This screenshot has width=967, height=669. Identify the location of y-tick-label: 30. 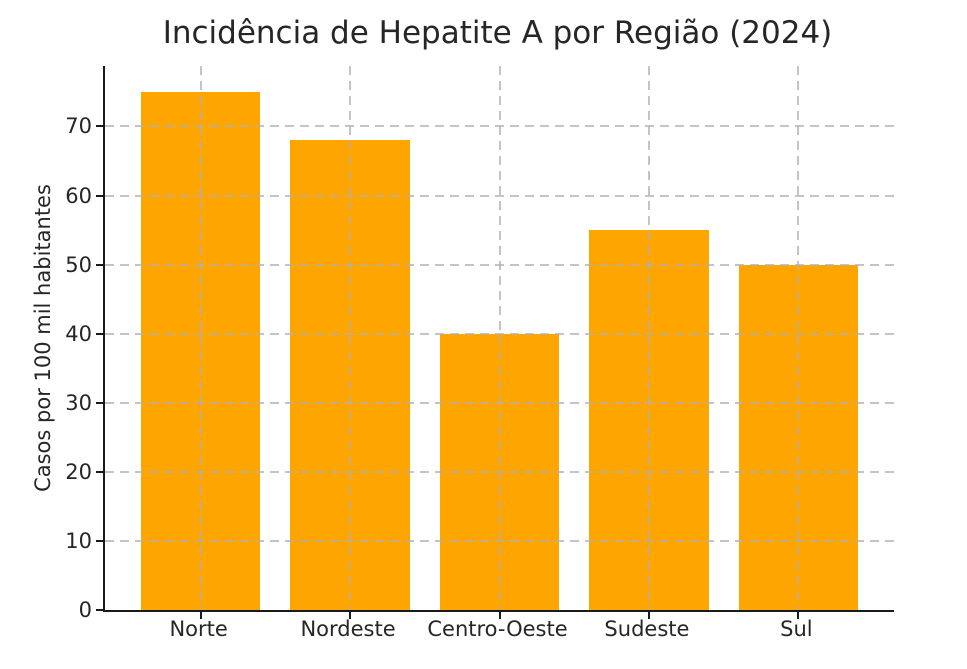
(78, 402).